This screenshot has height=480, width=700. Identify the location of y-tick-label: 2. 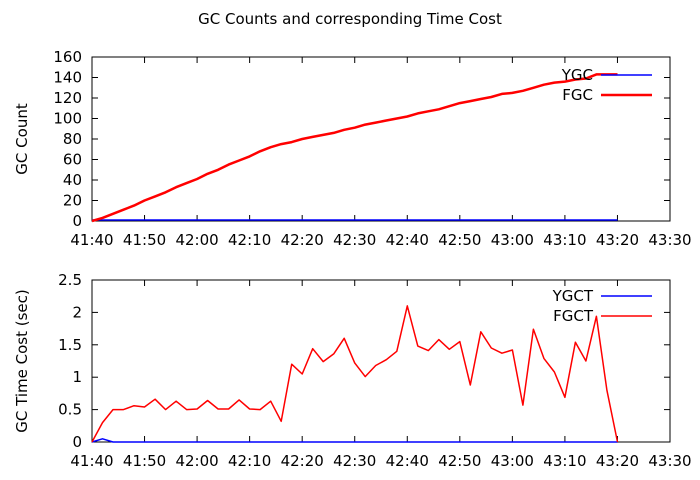
(77, 312).